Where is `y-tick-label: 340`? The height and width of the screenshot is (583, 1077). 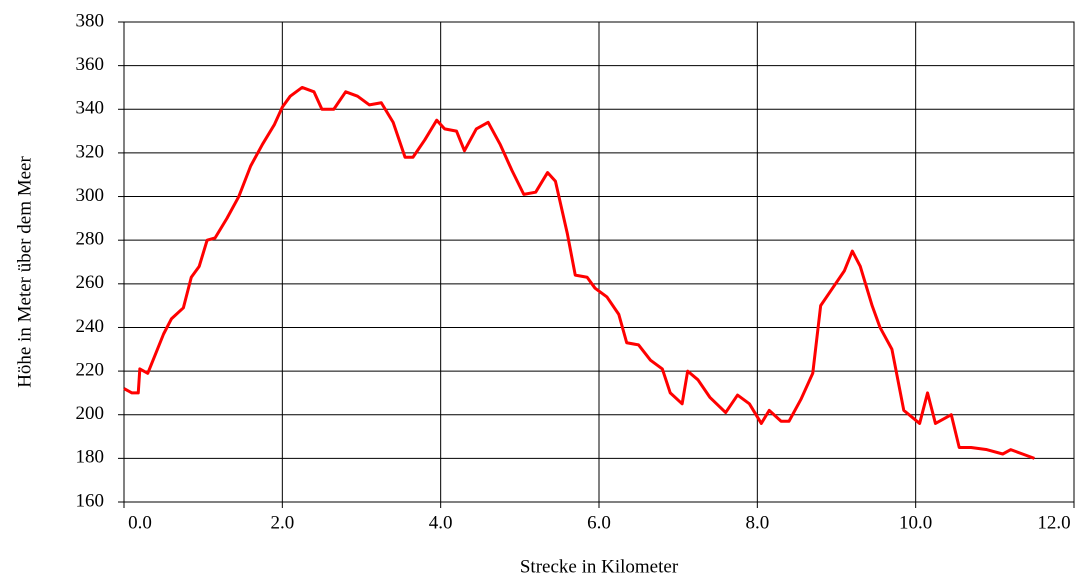
y-tick-label: 340 is located at coordinates (90, 108).